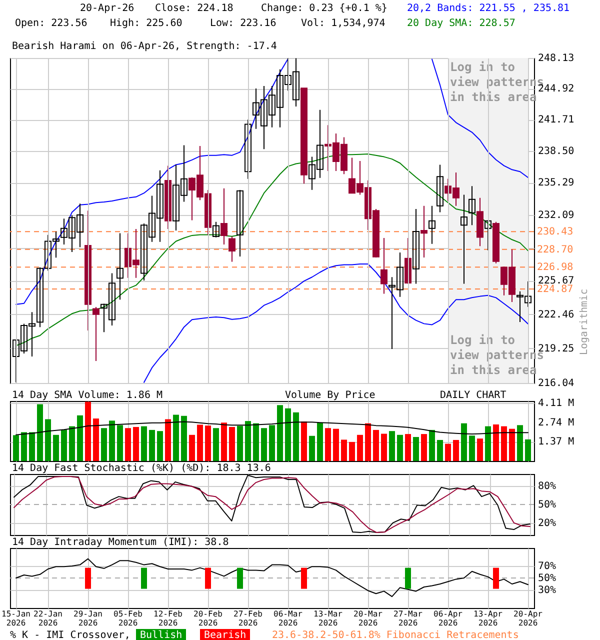 This screenshot has height=640, width=600. I want to click on y-tick-label: 2.74 M, so click(556, 422).